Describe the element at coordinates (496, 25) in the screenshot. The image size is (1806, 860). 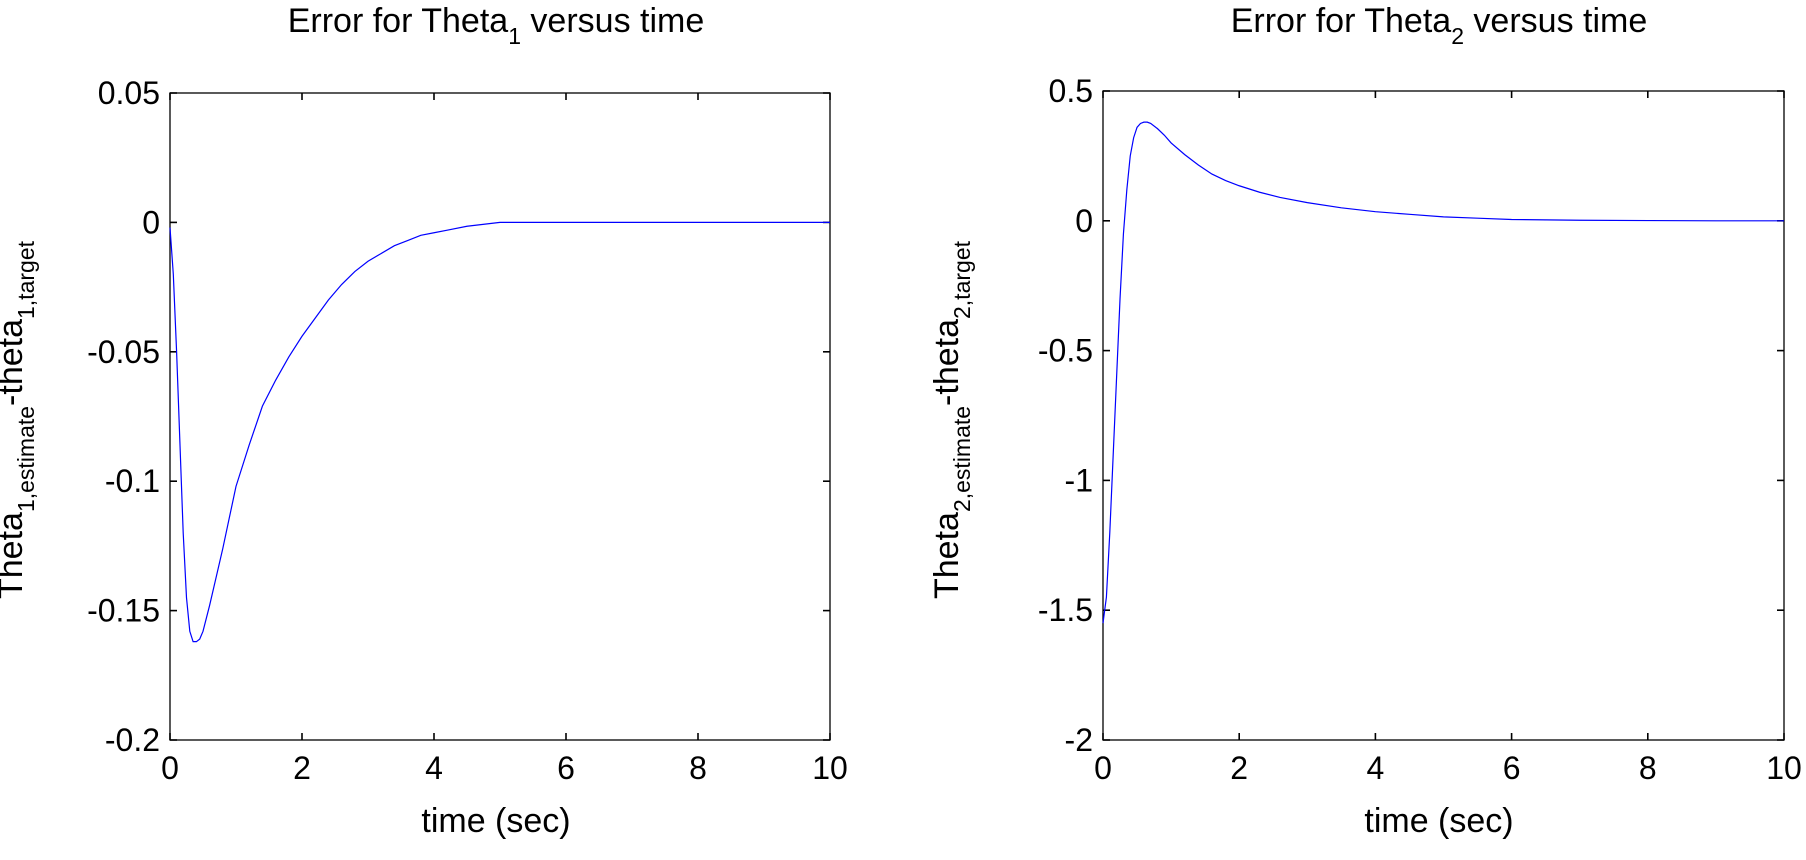
I see `chart-title: Error for Theta1 versus time` at that location.